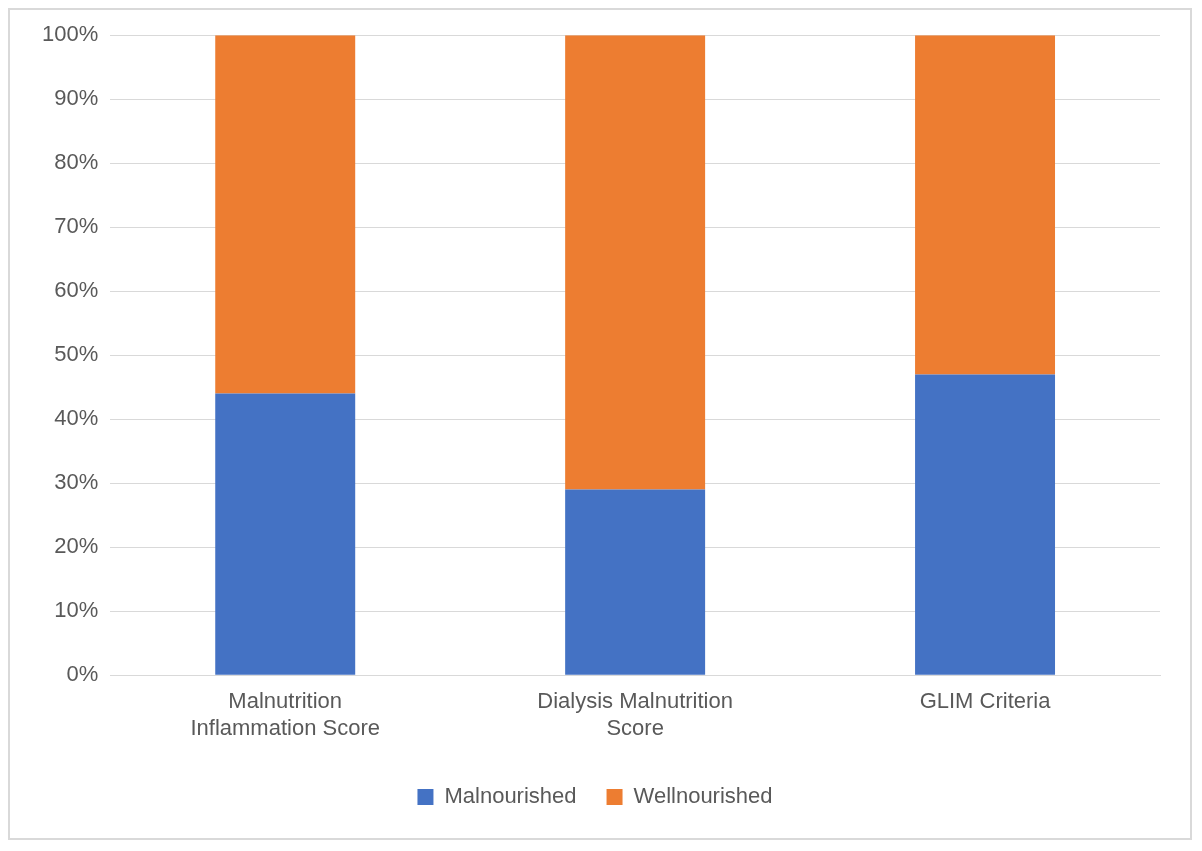 This screenshot has width=1202, height=851. Describe the element at coordinates (82, 674) in the screenshot. I see `y-tick-label: 0%` at that location.